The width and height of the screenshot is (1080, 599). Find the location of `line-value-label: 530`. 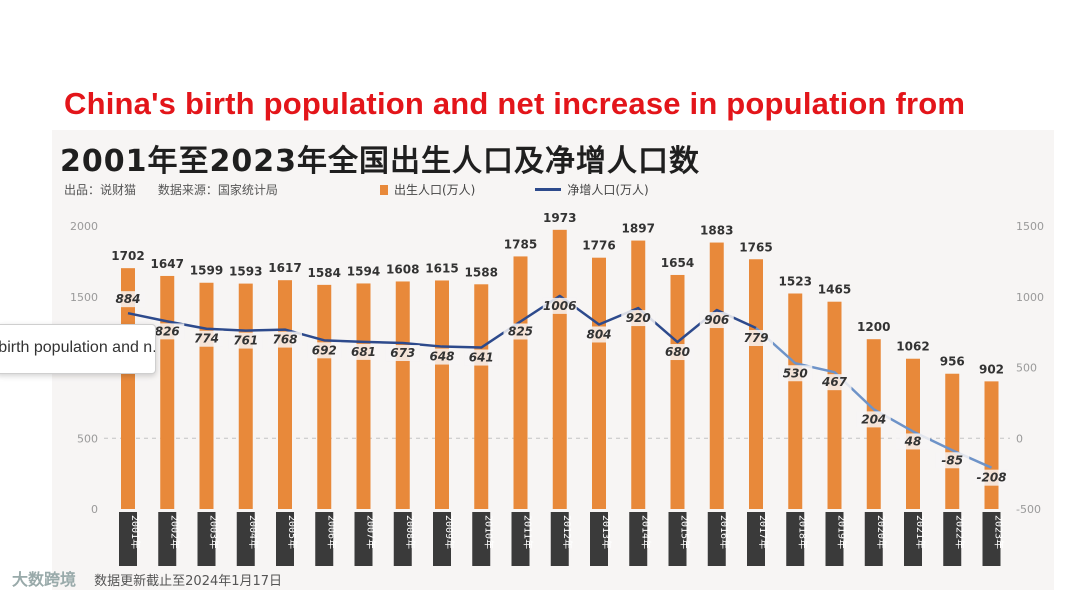

line-value-label: 530 is located at coordinates (795, 373).